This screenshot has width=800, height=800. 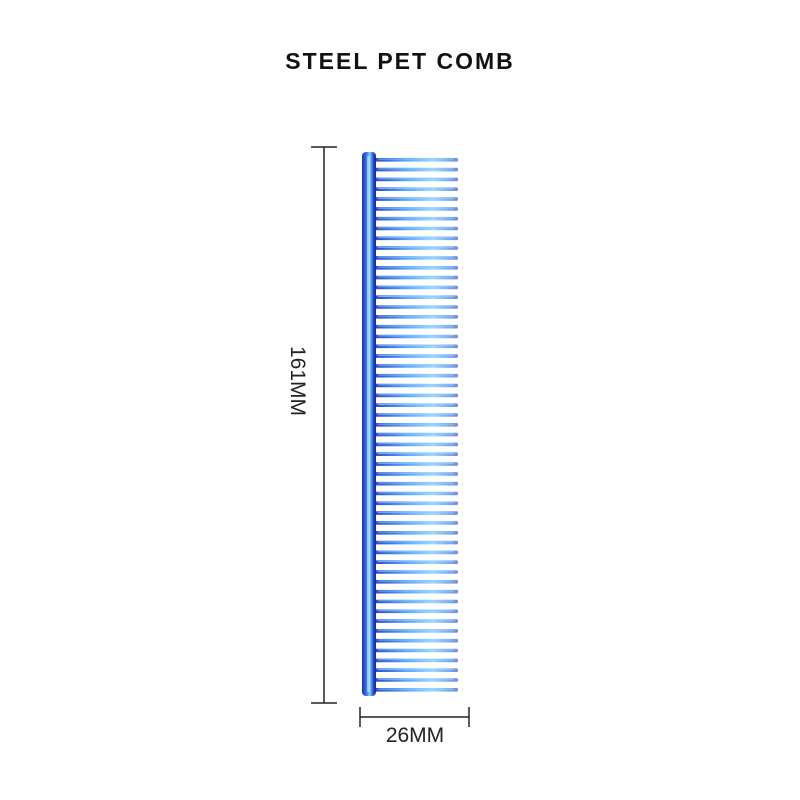 I want to click on comb-teeth, so click(x=416, y=425).